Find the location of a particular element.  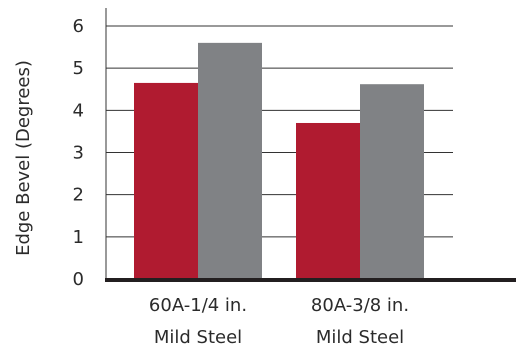

y-tick-label: 6 is located at coordinates (78, 26).